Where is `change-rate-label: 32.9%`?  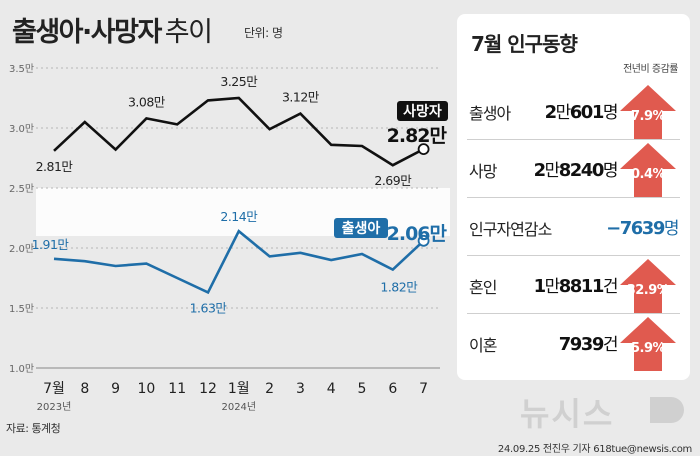
change-rate-label: 32.9% is located at coordinates (648, 290).